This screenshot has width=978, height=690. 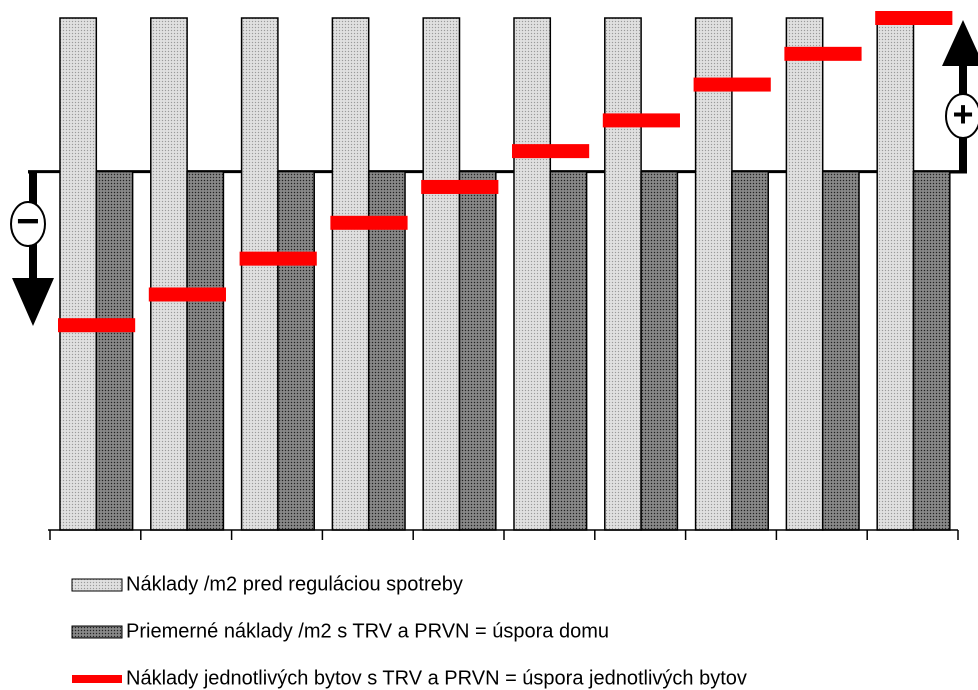 I want to click on minus-circle, so click(x=28, y=224).